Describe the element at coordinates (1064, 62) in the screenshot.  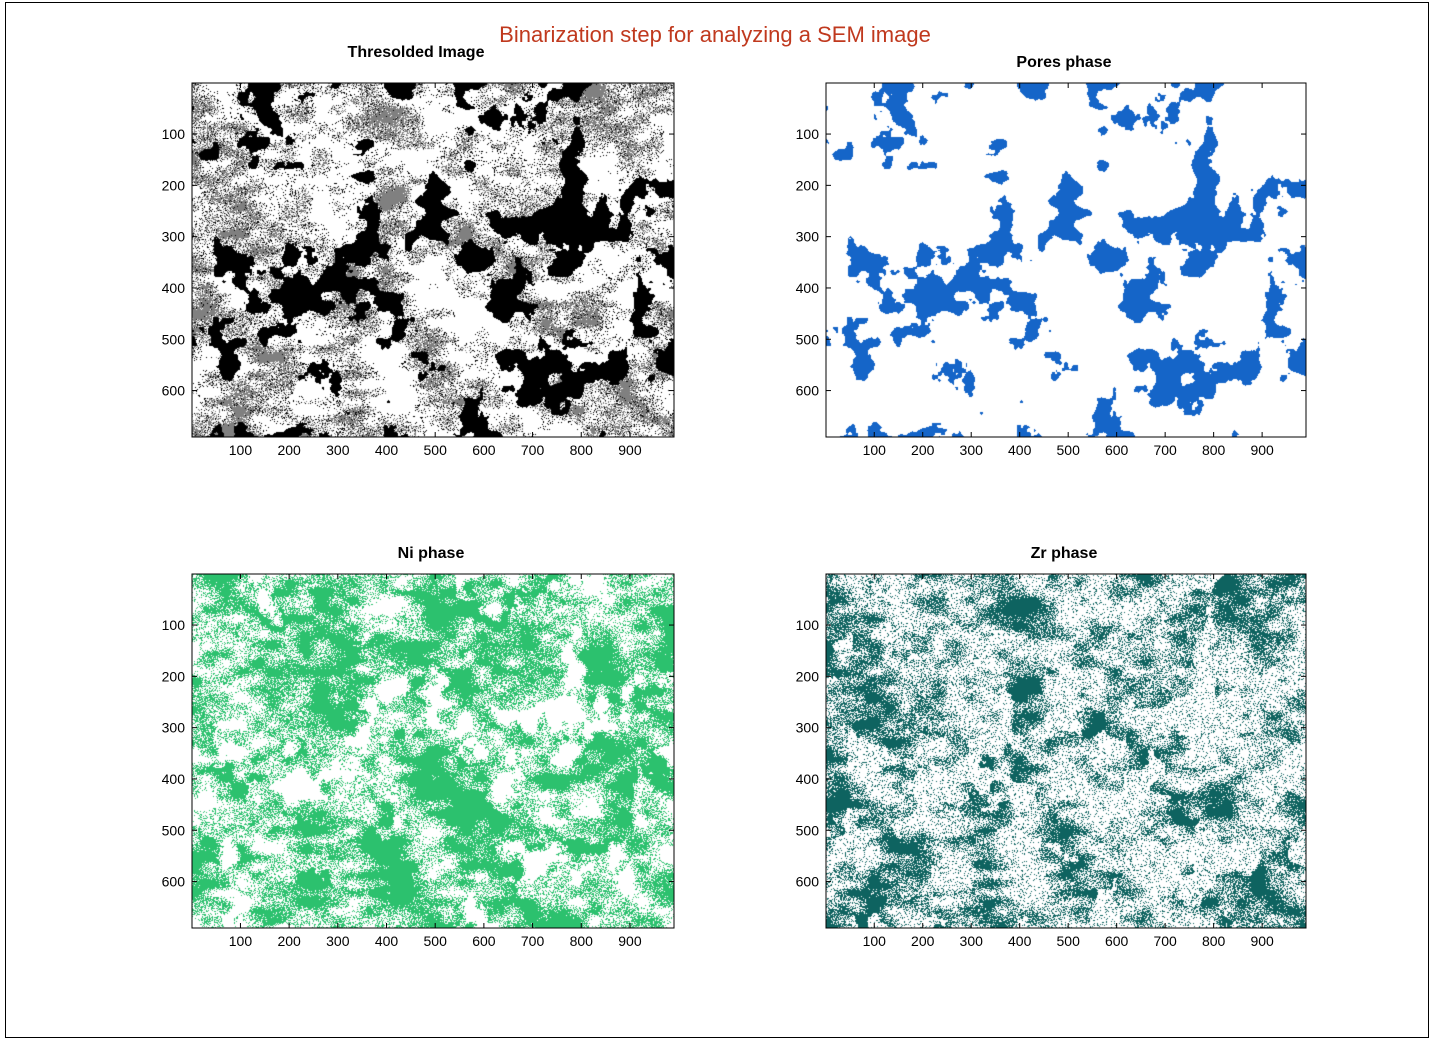
I see `panel-title: Pores phase` at that location.